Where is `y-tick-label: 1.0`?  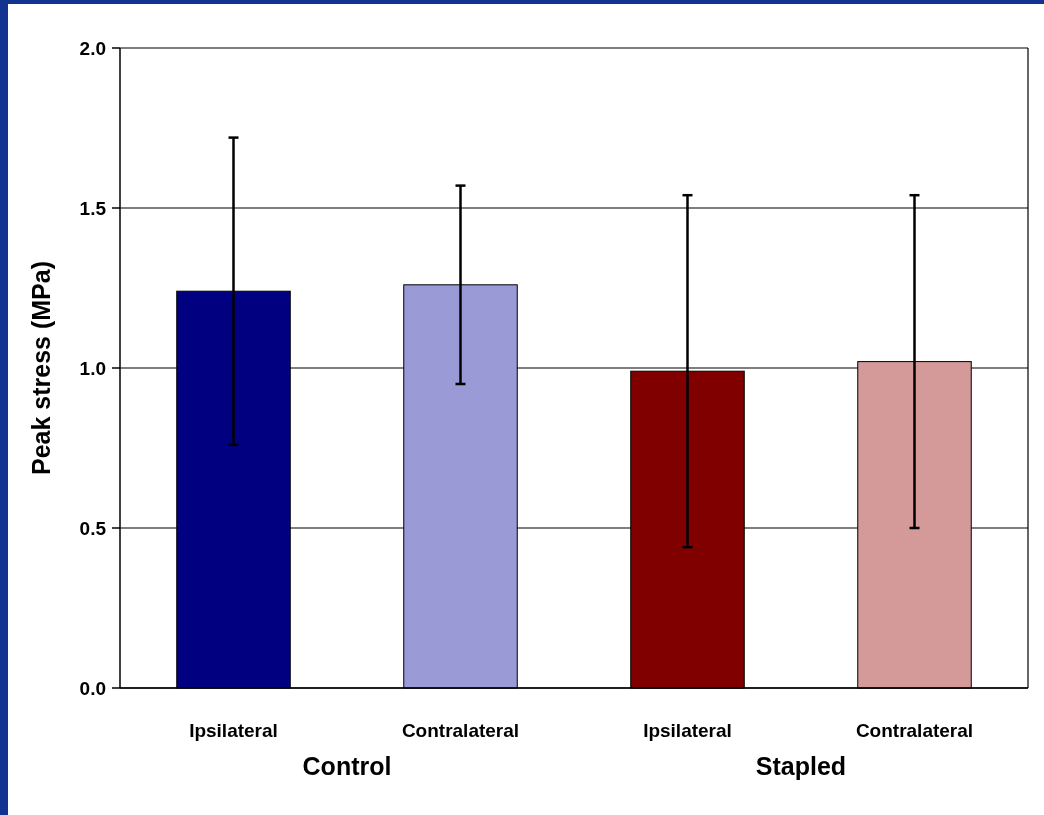
y-tick-label: 1.0 is located at coordinates (92, 368).